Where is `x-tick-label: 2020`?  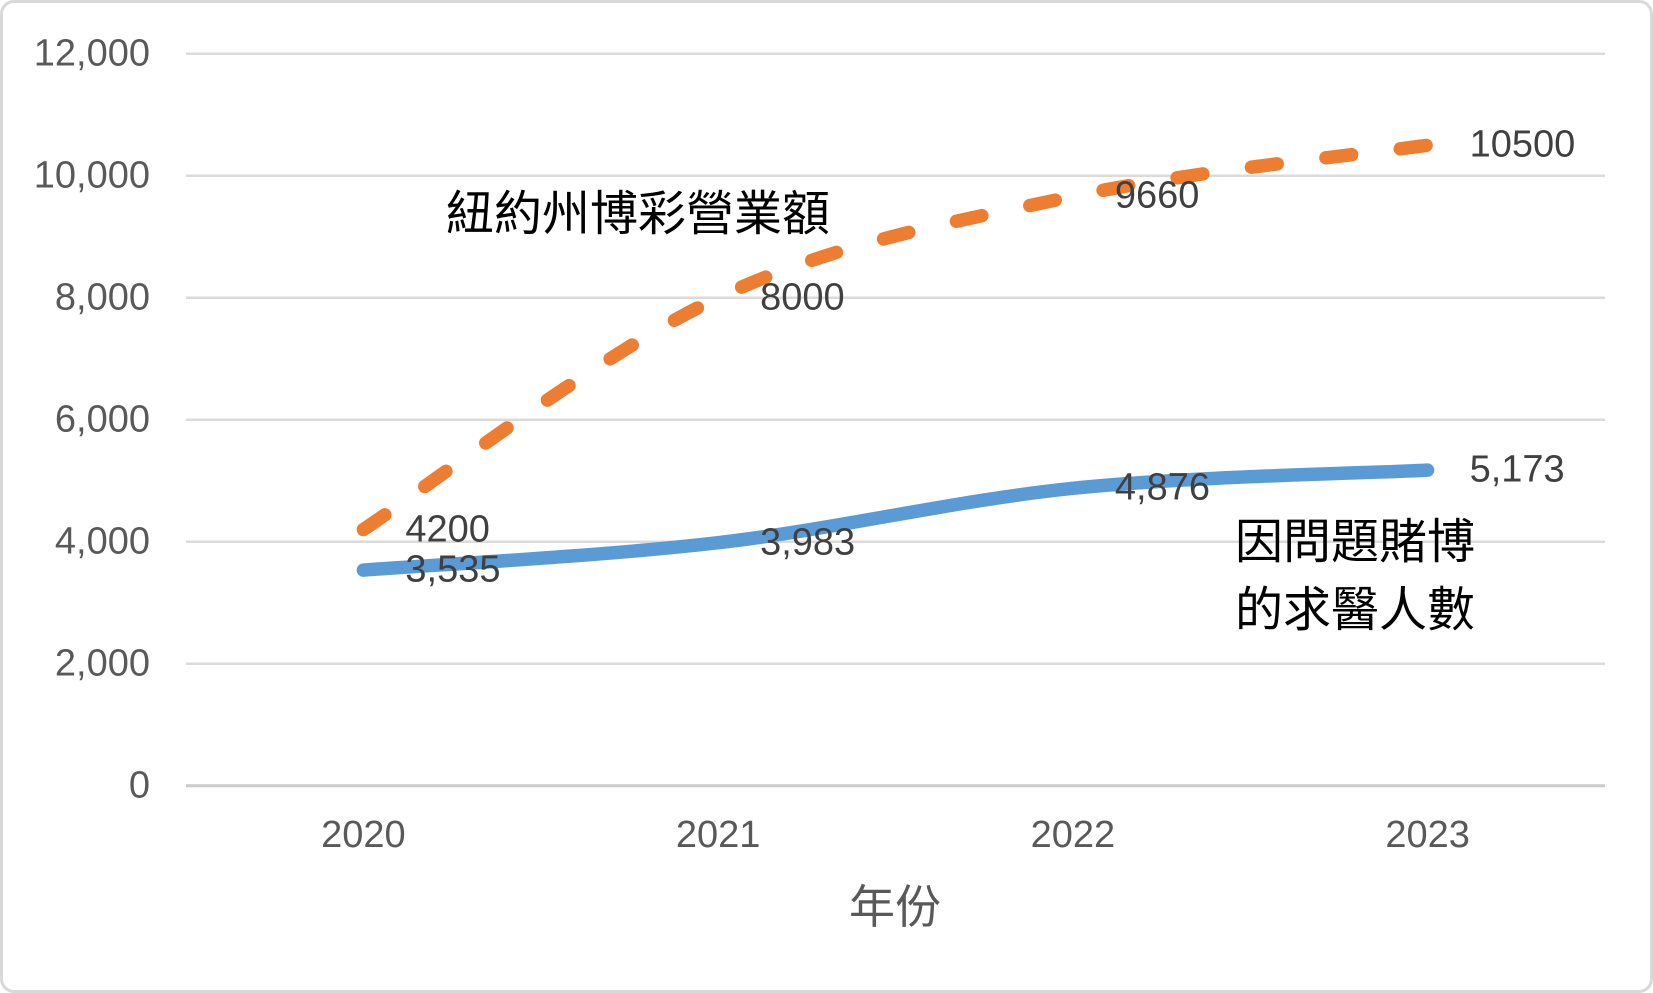
x-tick-label: 2020 is located at coordinates (363, 835).